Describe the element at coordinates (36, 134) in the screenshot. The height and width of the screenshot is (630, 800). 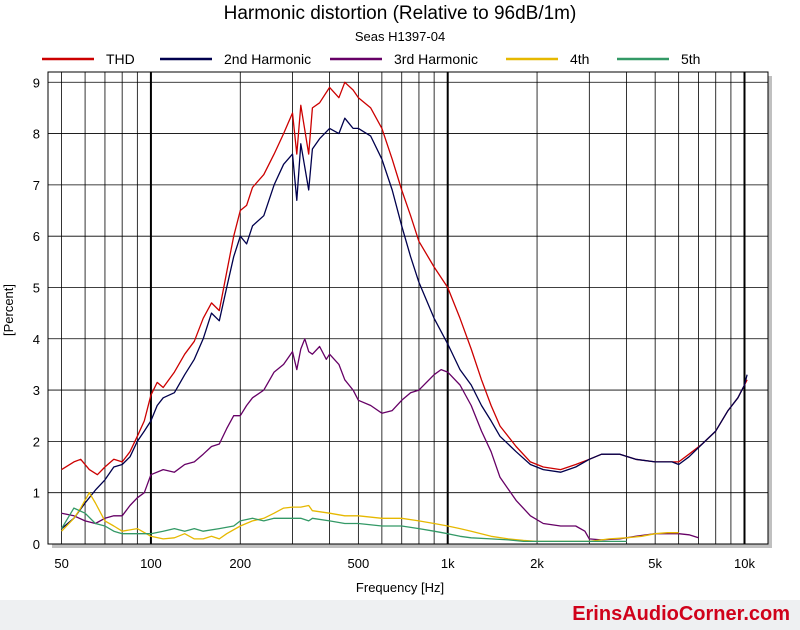
I see `y-tick-label: 8` at that location.